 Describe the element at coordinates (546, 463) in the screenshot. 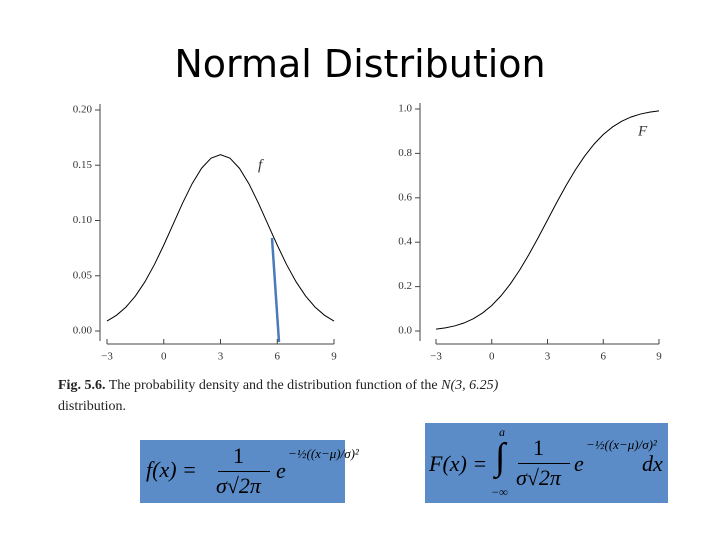

I see `formula-box: F(x) = ∫ a −∞ 1 σ√2π e −½((x−μ)/σ)² dx` at that location.